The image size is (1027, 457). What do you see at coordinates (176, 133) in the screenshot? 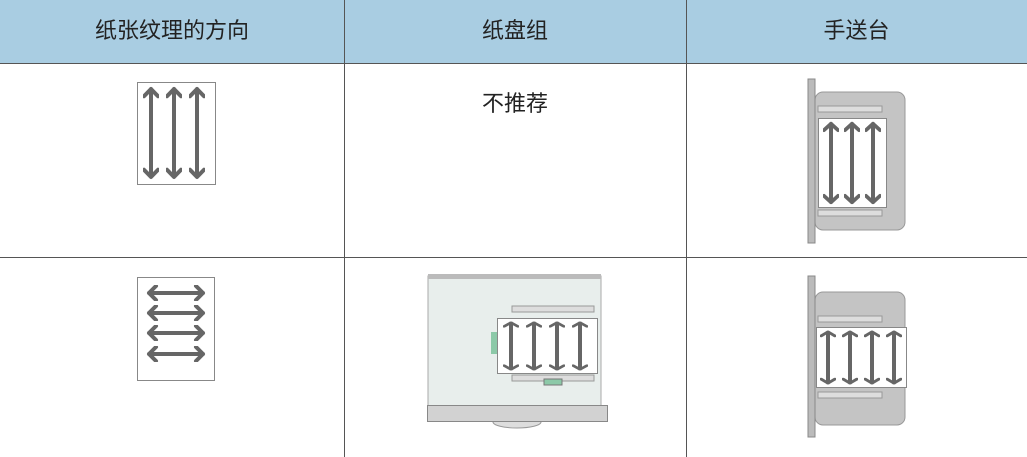
I see `grain-vertical` at bounding box center [176, 133].